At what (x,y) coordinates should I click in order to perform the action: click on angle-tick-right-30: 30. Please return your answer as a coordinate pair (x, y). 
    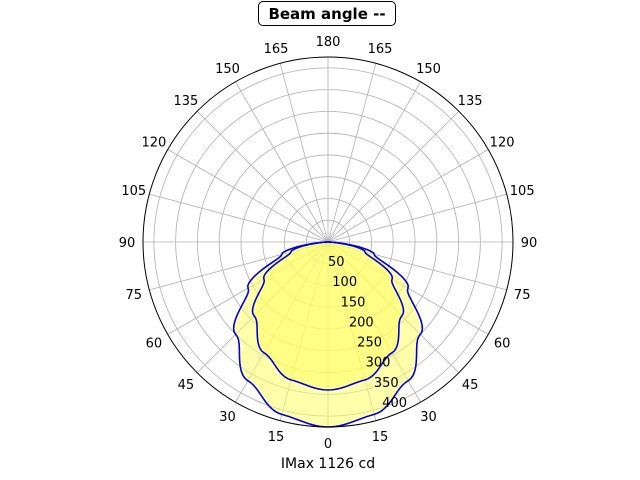
    Looking at the image, I should click on (428, 417).